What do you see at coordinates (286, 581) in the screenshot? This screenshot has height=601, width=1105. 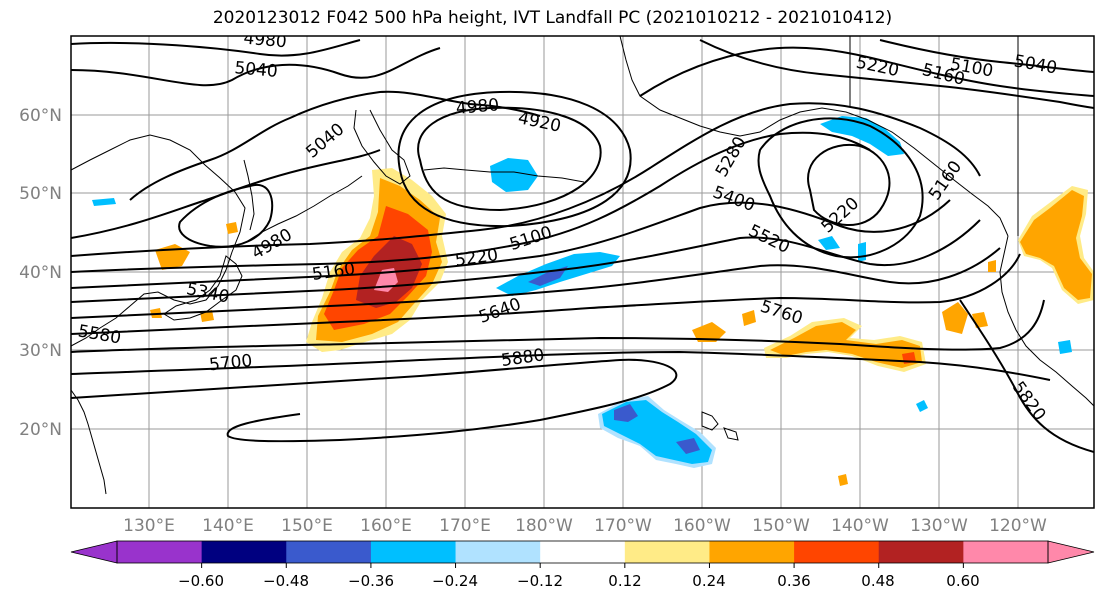 I see `colorbar-tick-label: −0.48` at bounding box center [286, 581].